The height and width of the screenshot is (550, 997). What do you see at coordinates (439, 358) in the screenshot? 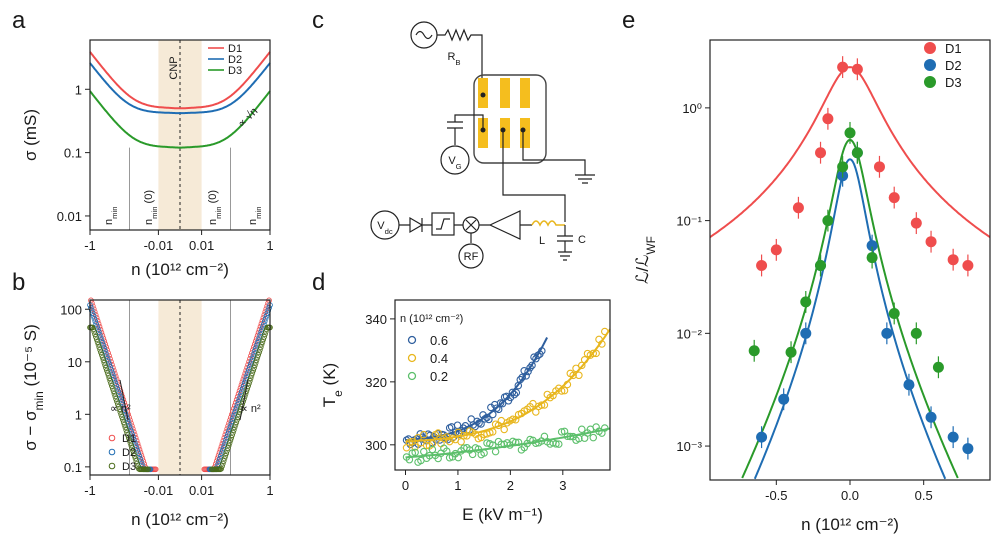
I see `legend-label: 0.4` at bounding box center [439, 358].